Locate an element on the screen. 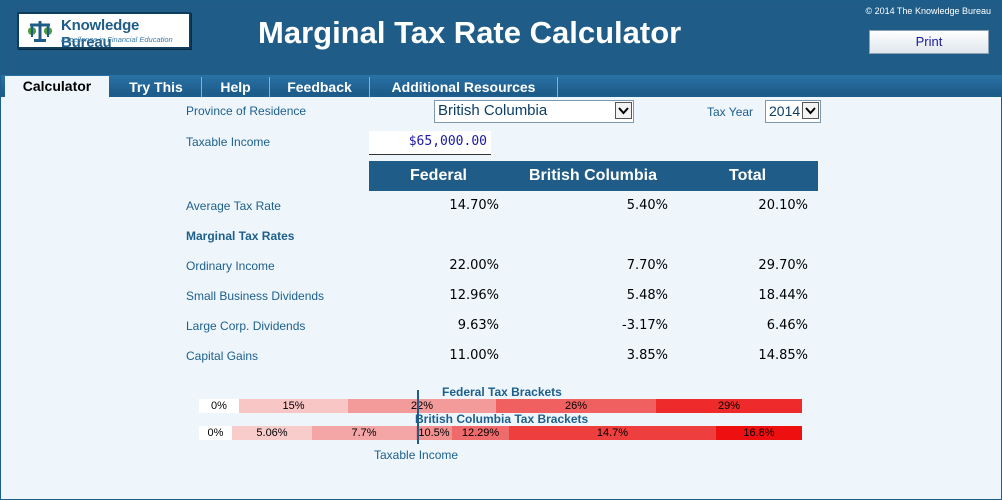 The image size is (1002, 500). average-tax-rate-label: Average Tax Rate is located at coordinates (233, 206).